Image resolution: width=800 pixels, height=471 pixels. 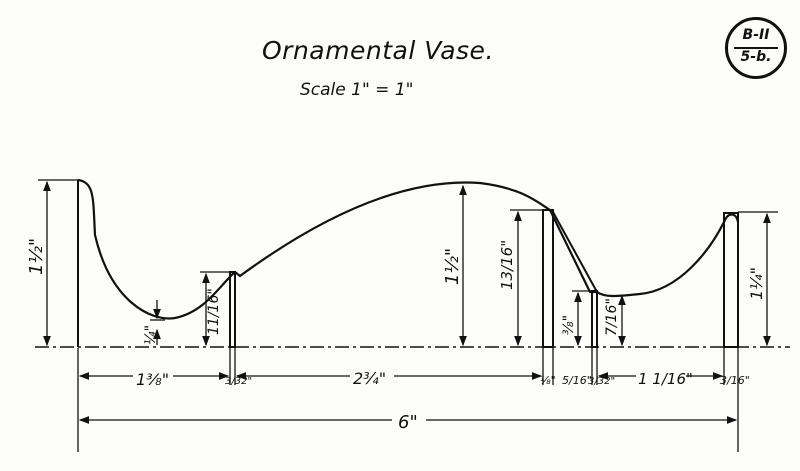 What do you see at coordinates (756, 57) in the screenshot?
I see `sheet-id-bottom: 5-b.` at bounding box center [756, 57].